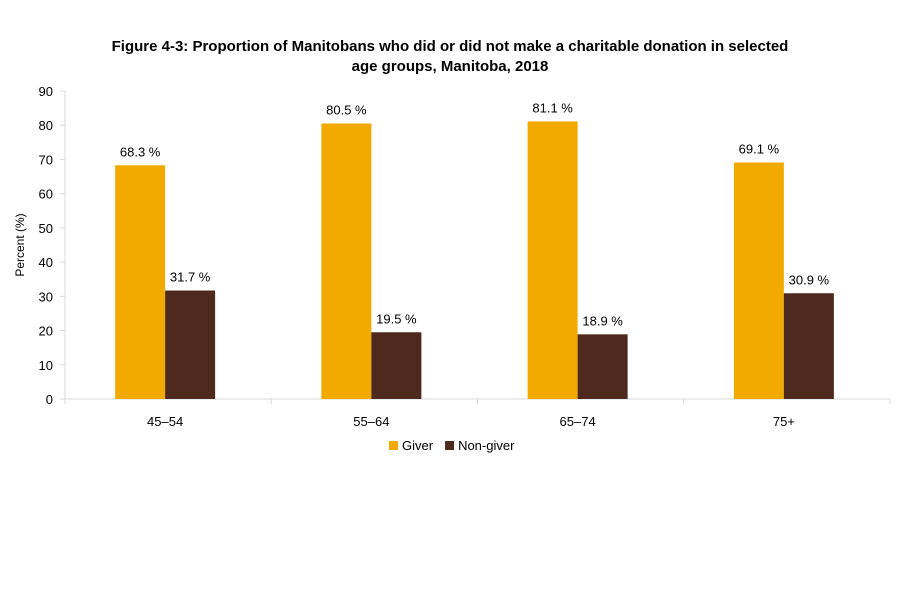 The width and height of the screenshot is (900, 605). Describe the element at coordinates (602, 320) in the screenshot. I see `data-label: 18.9 %` at that location.